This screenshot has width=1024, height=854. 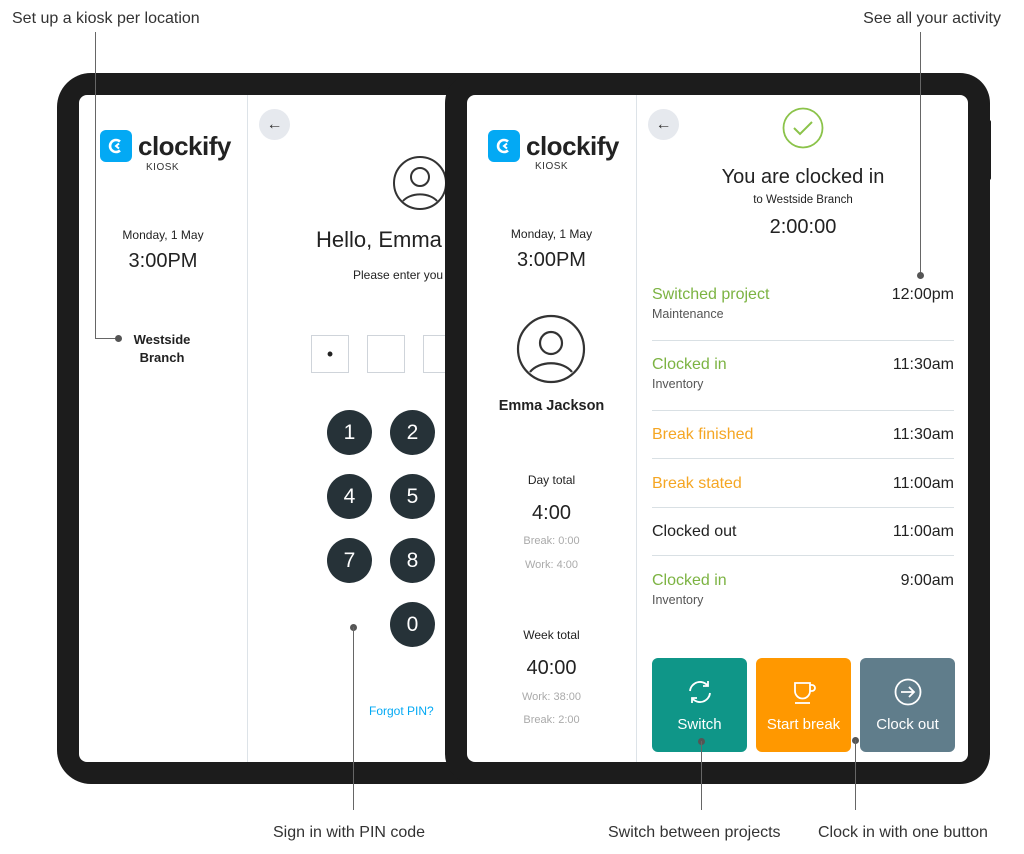 I want to click on clock-out-label: Clock out, so click(x=907, y=724).